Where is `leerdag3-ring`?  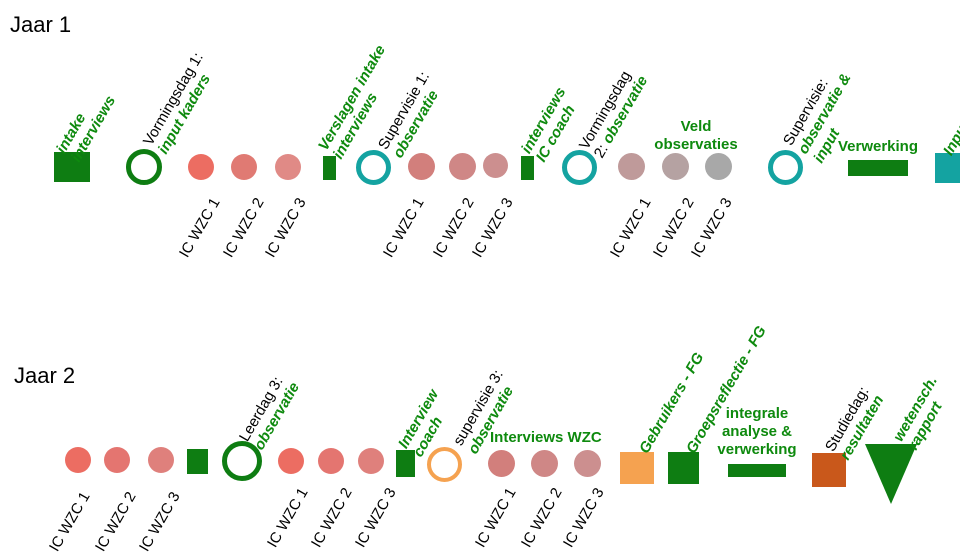 leerdag3-ring is located at coordinates (242, 461).